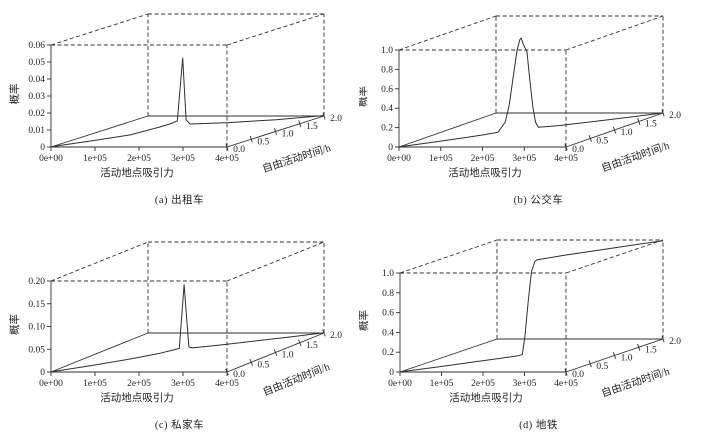 The height and width of the screenshot is (440, 718). I want to click on z-tick-label: 0.02, so click(36, 114).